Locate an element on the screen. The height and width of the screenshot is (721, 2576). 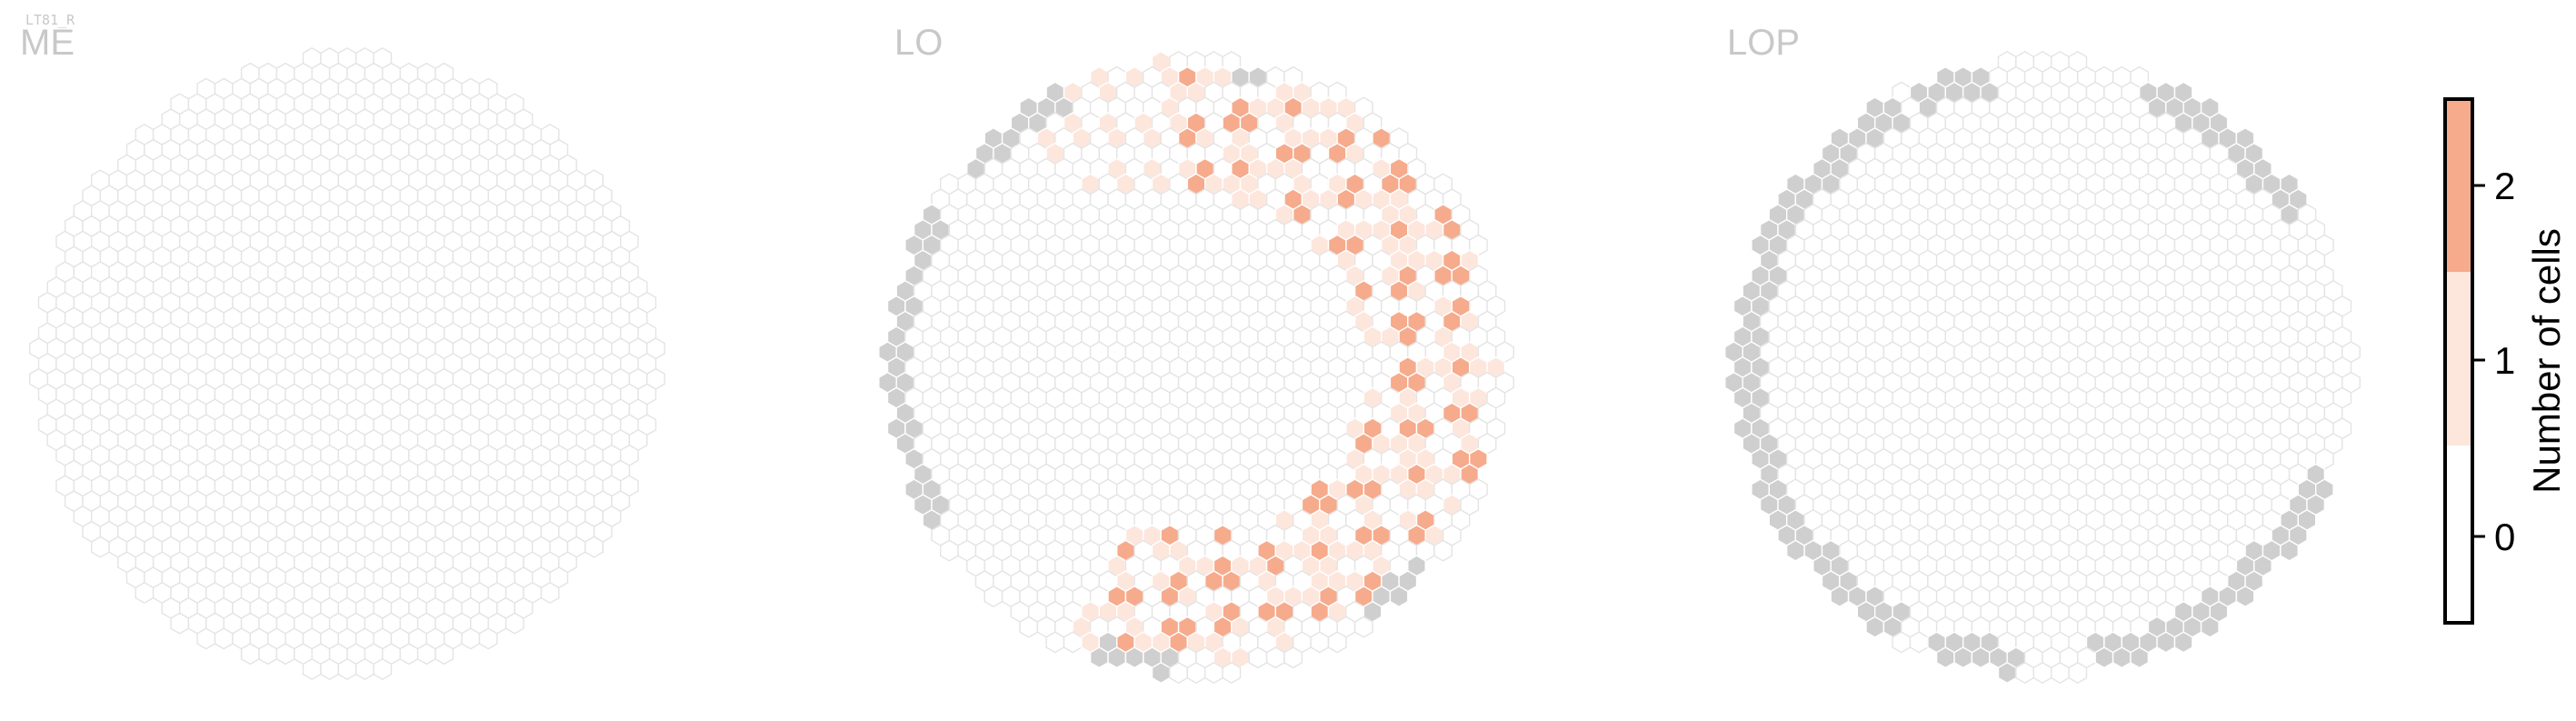
panel-title-lop: LOP is located at coordinates (1763, 43).